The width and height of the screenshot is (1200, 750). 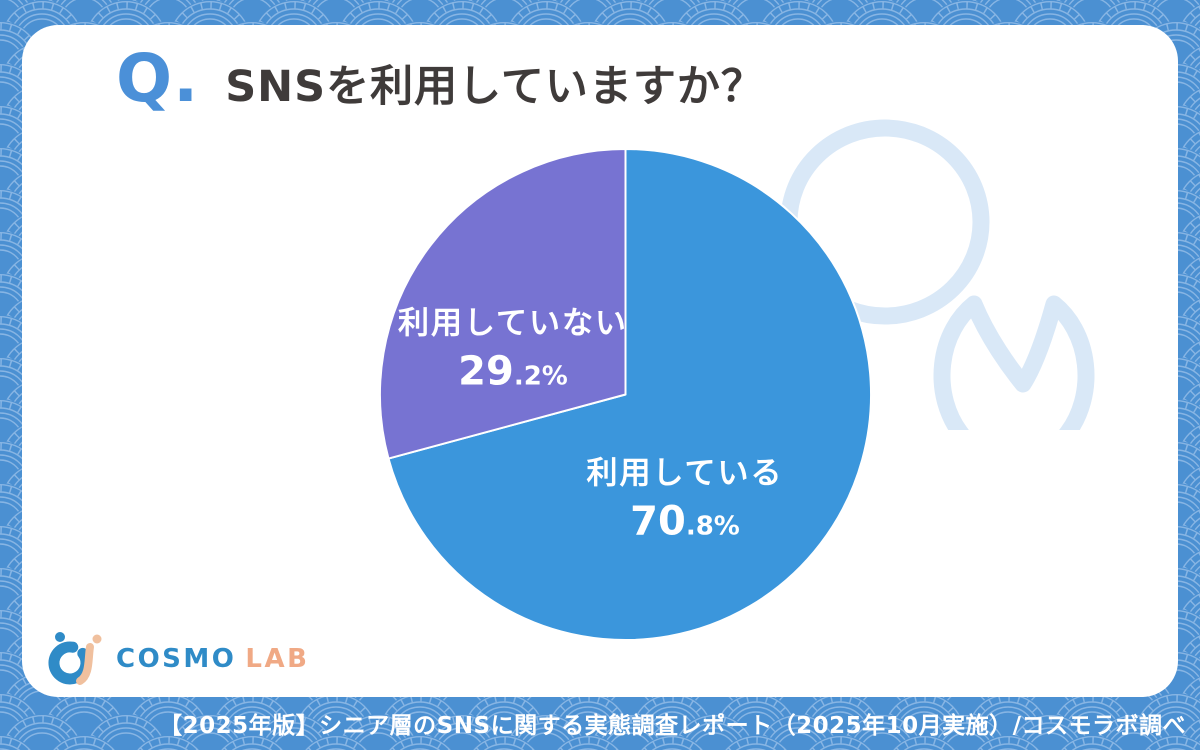 What do you see at coordinates (158, 78) in the screenshot?
I see `question-q-mark: Q.` at bounding box center [158, 78].